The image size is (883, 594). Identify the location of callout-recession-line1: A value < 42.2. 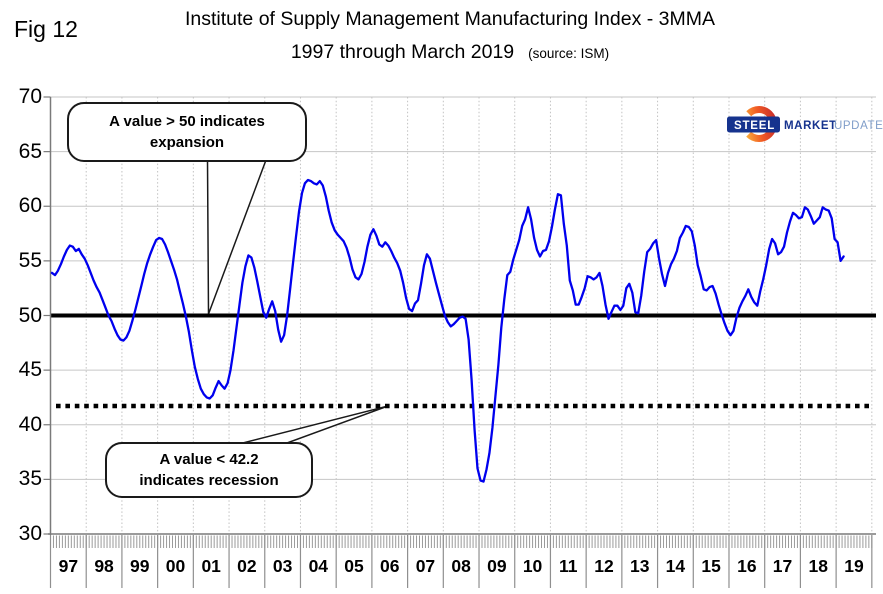
(209, 459).